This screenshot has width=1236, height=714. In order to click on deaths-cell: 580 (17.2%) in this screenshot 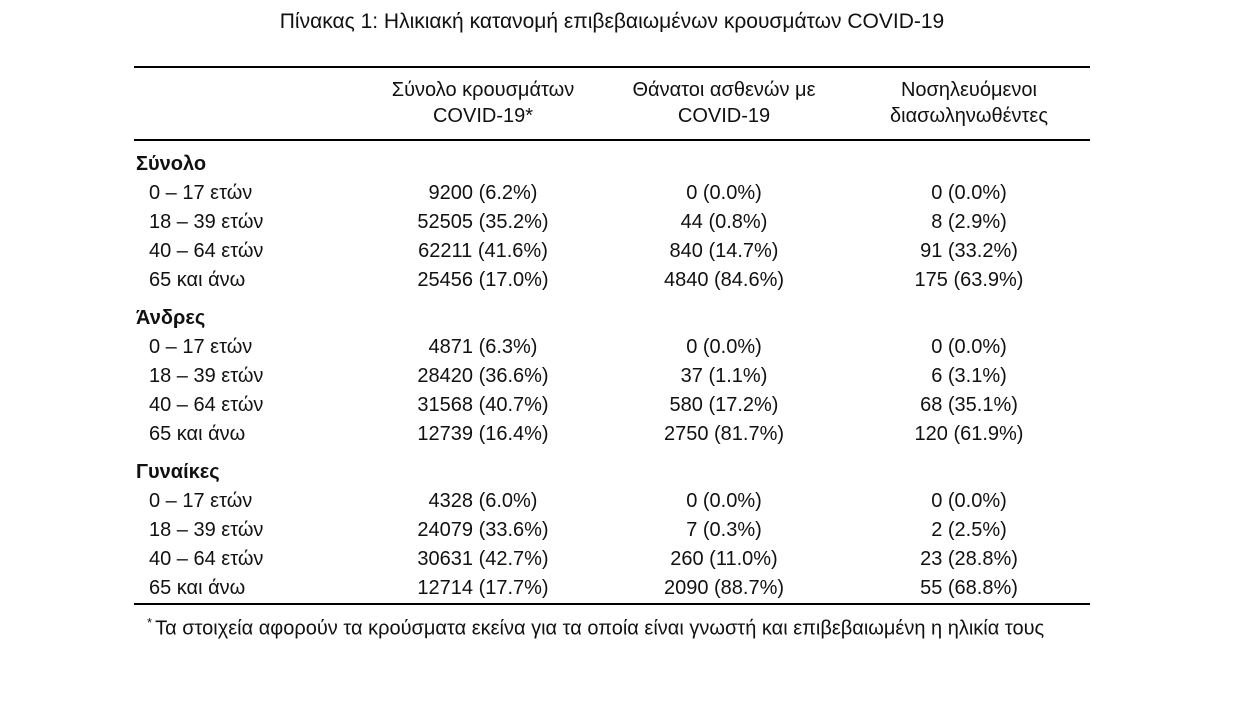, I will do `click(724, 405)`.